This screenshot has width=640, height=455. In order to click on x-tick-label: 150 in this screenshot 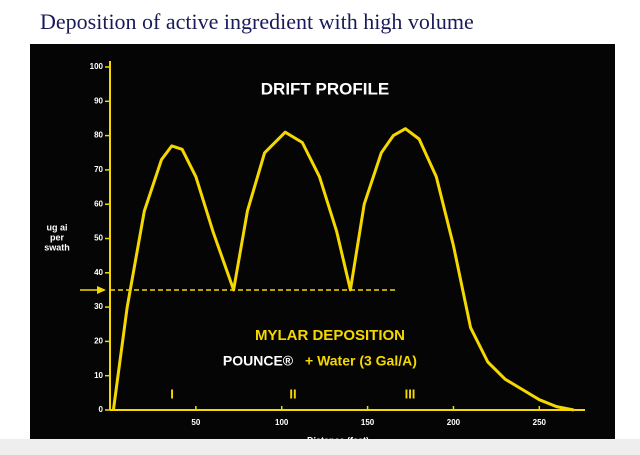, I will do `click(368, 422)`.